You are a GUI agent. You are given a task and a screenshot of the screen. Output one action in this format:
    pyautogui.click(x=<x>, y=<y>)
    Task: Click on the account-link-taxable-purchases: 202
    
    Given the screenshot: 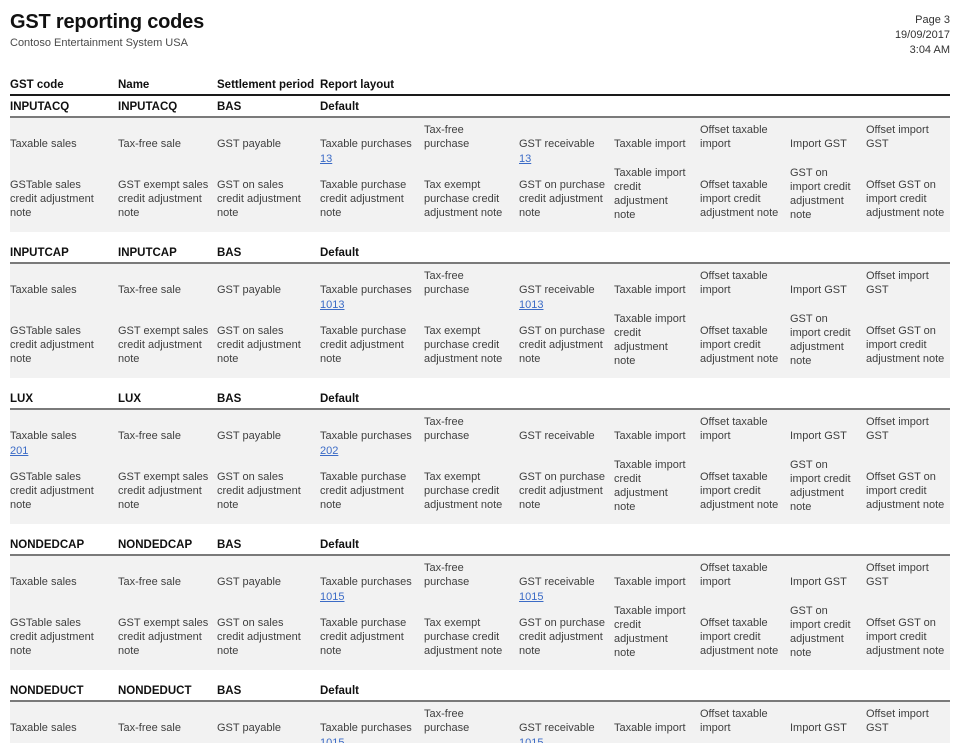 What is the action you would take?
    pyautogui.click(x=329, y=451)
    